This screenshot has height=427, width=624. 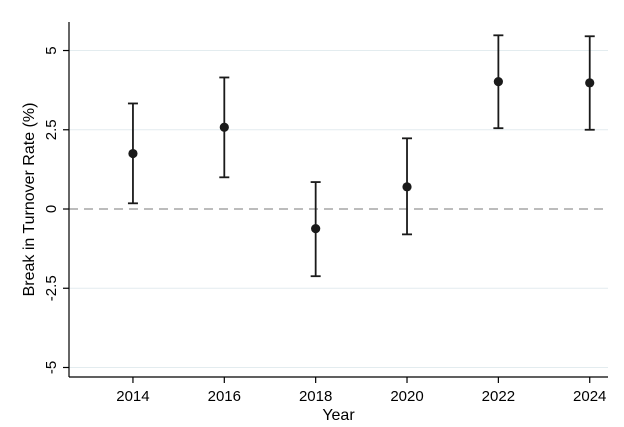 What do you see at coordinates (589, 396) in the screenshot?
I see `x-tick-label: 2024` at bounding box center [589, 396].